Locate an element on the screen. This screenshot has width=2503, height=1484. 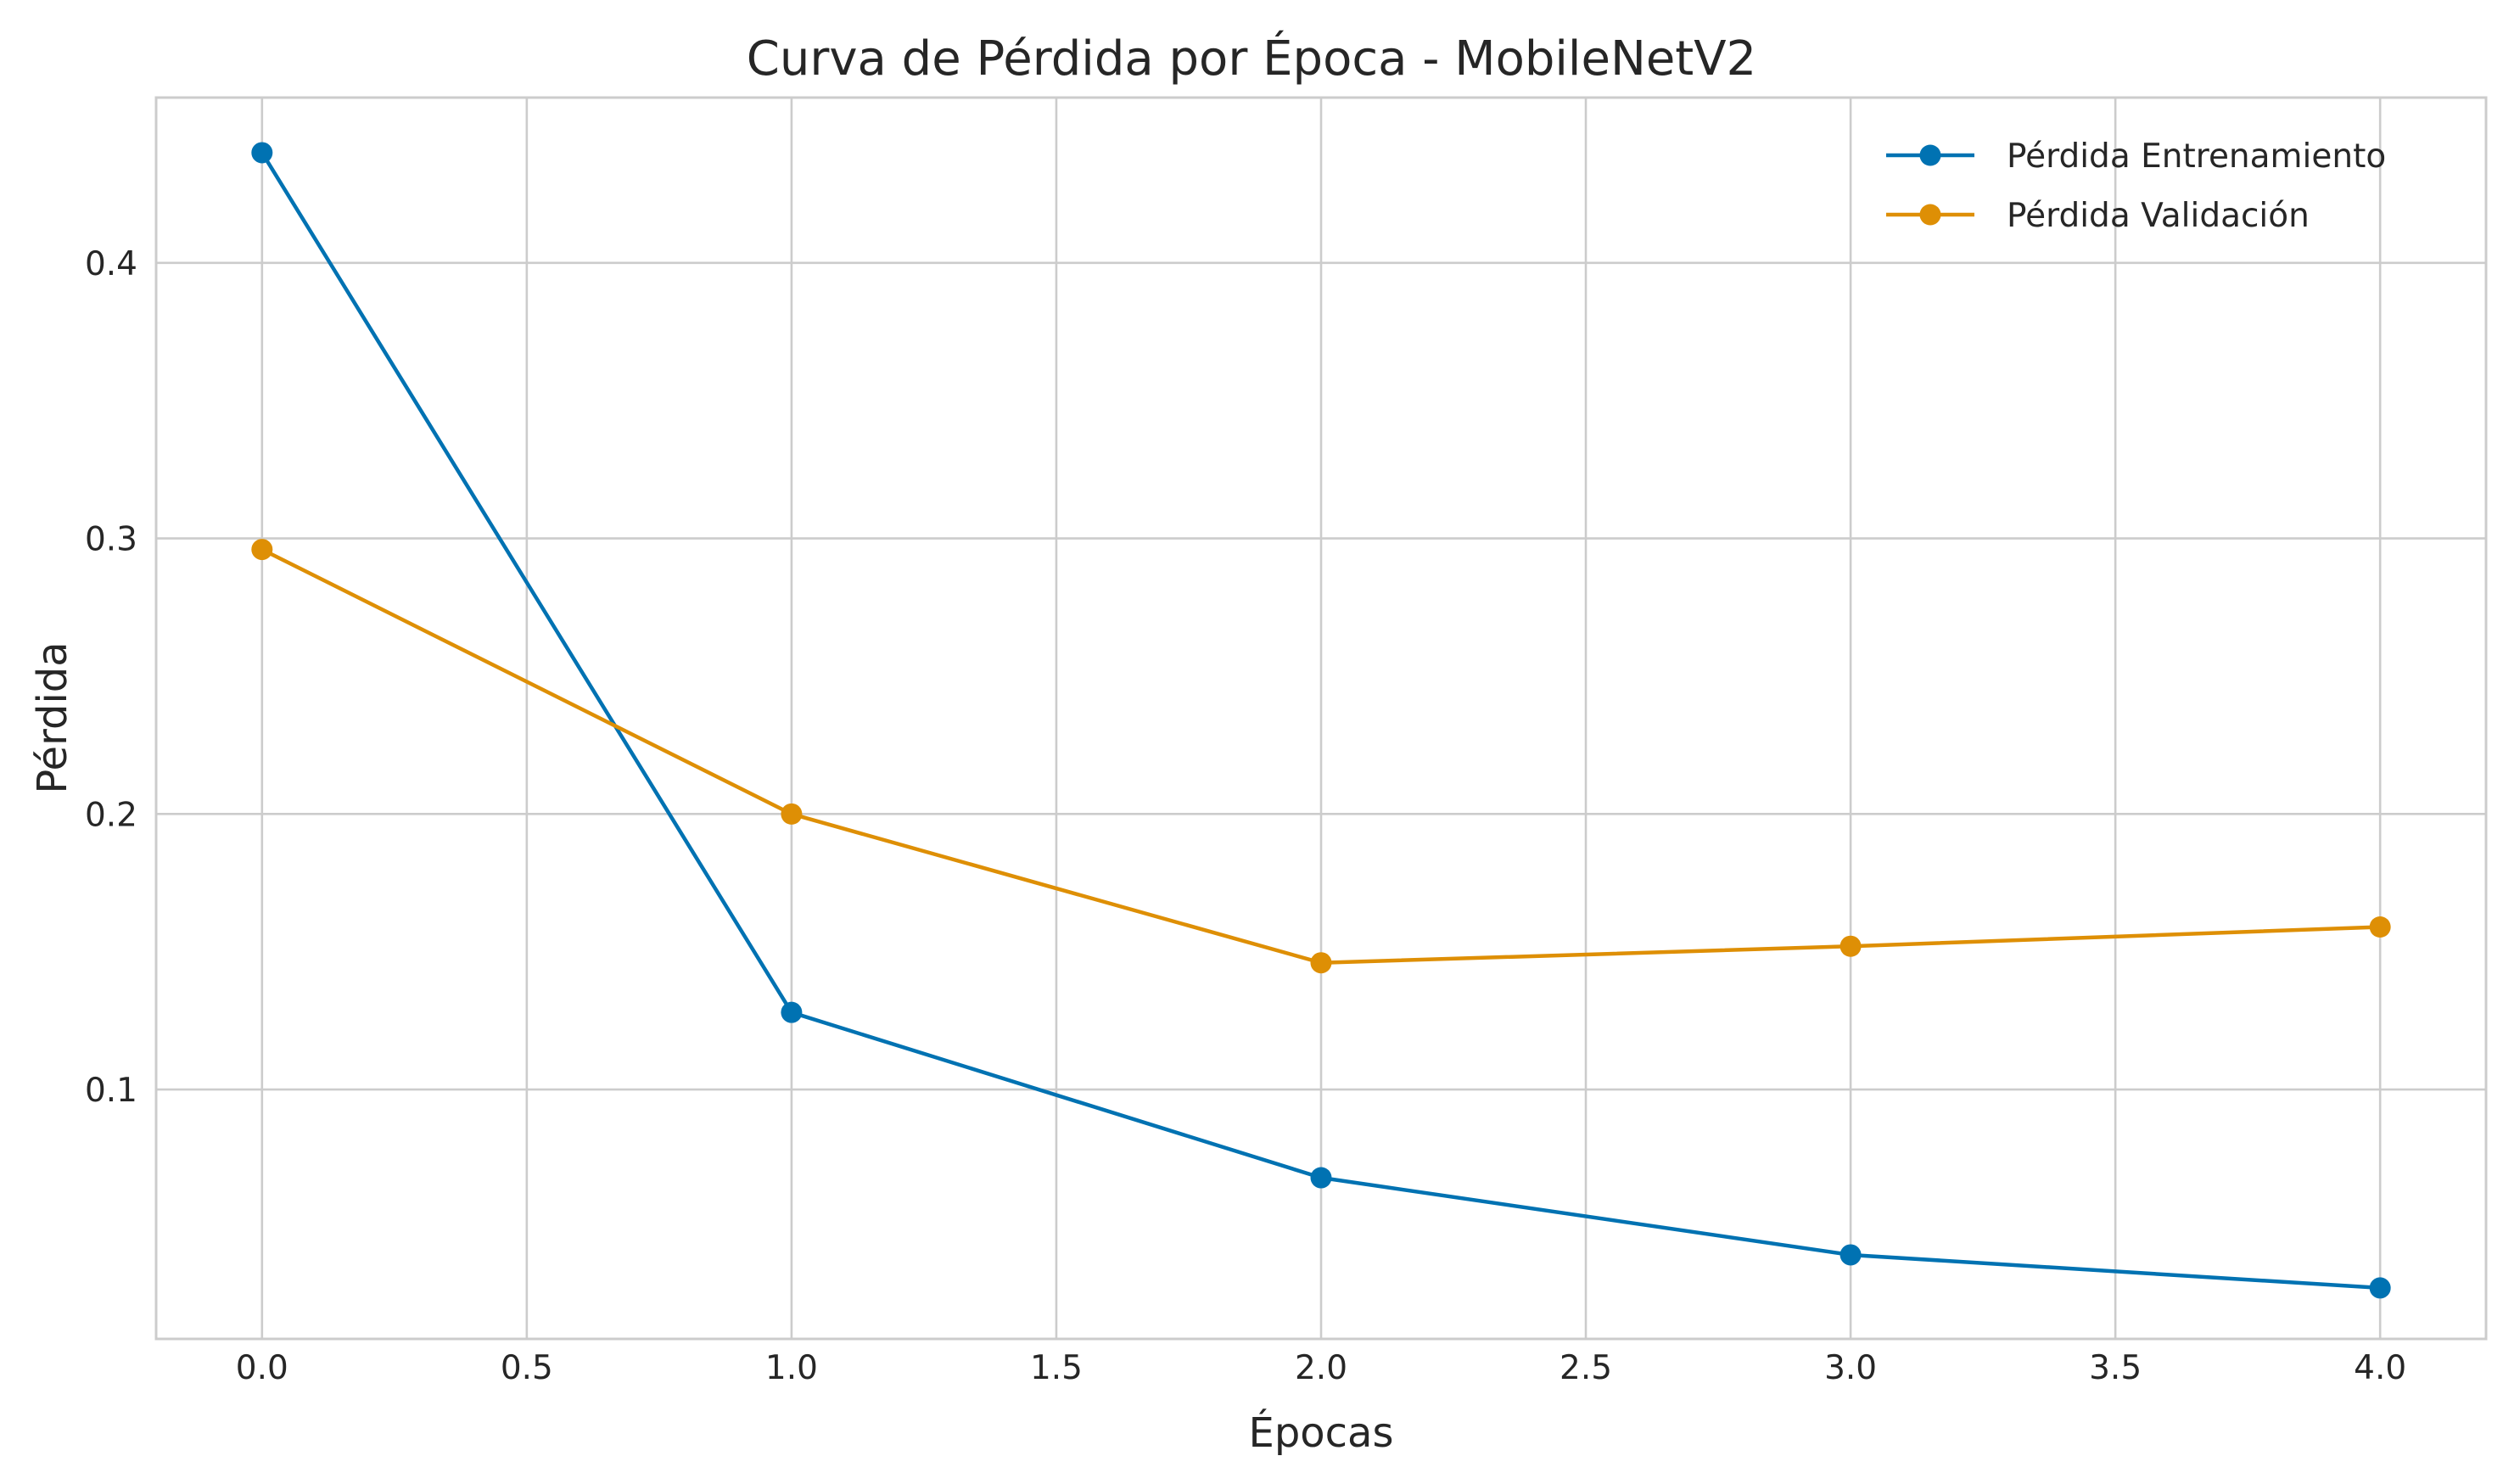
legend-item: Pérdida Validación is located at coordinates (2098, 216).